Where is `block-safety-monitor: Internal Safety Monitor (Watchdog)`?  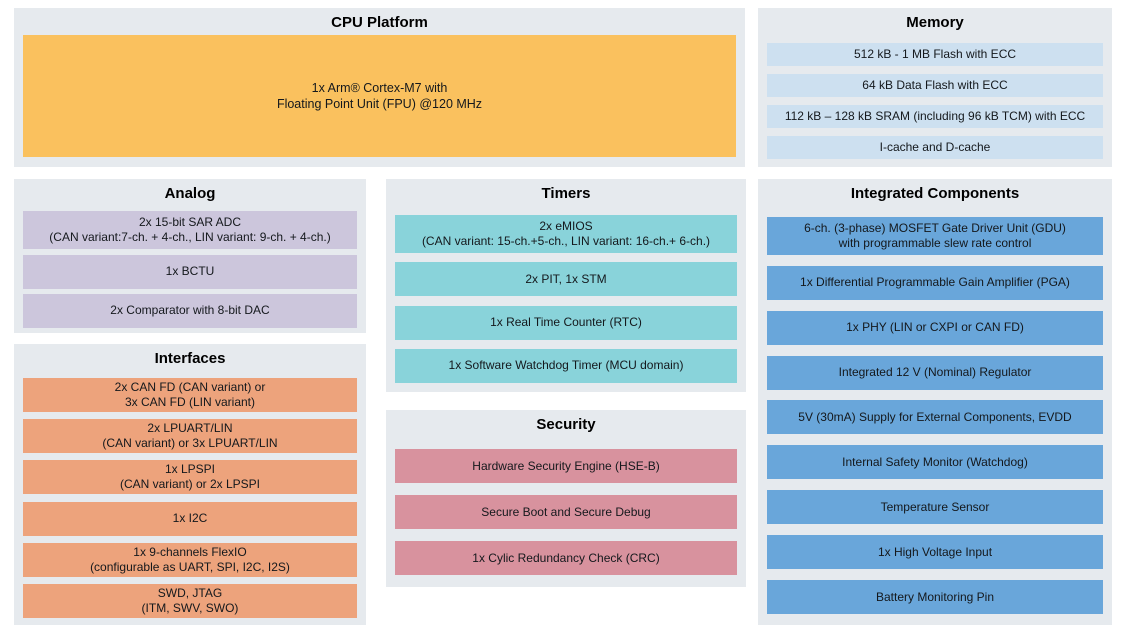 block-safety-monitor: Internal Safety Monitor (Watchdog) is located at coordinates (935, 462).